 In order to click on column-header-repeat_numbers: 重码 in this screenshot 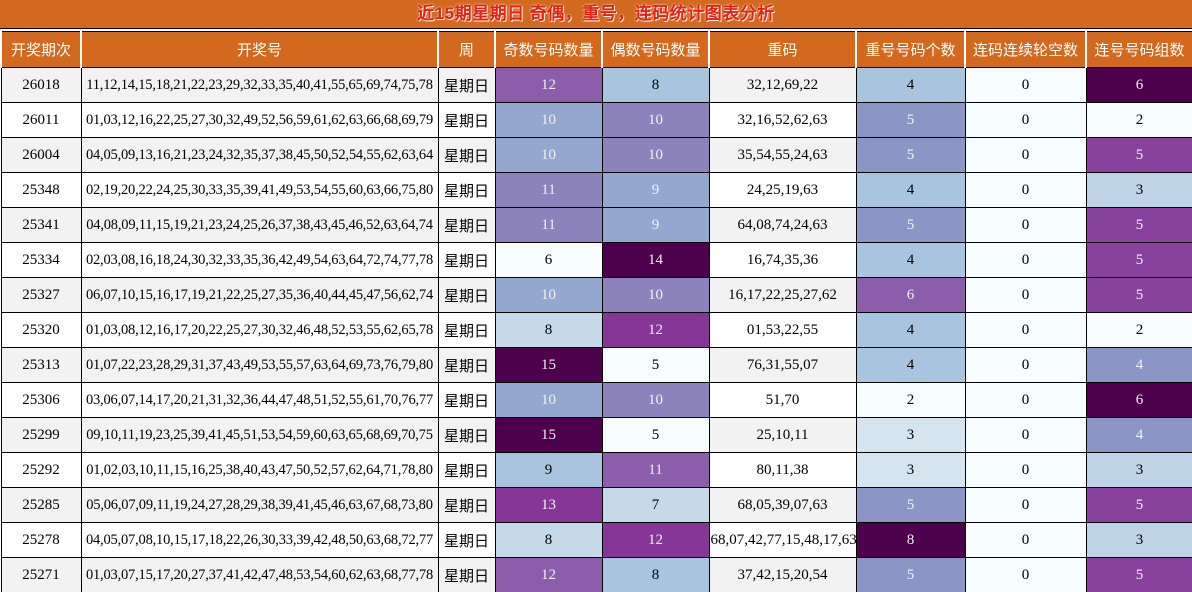, I will do `click(782, 49)`.